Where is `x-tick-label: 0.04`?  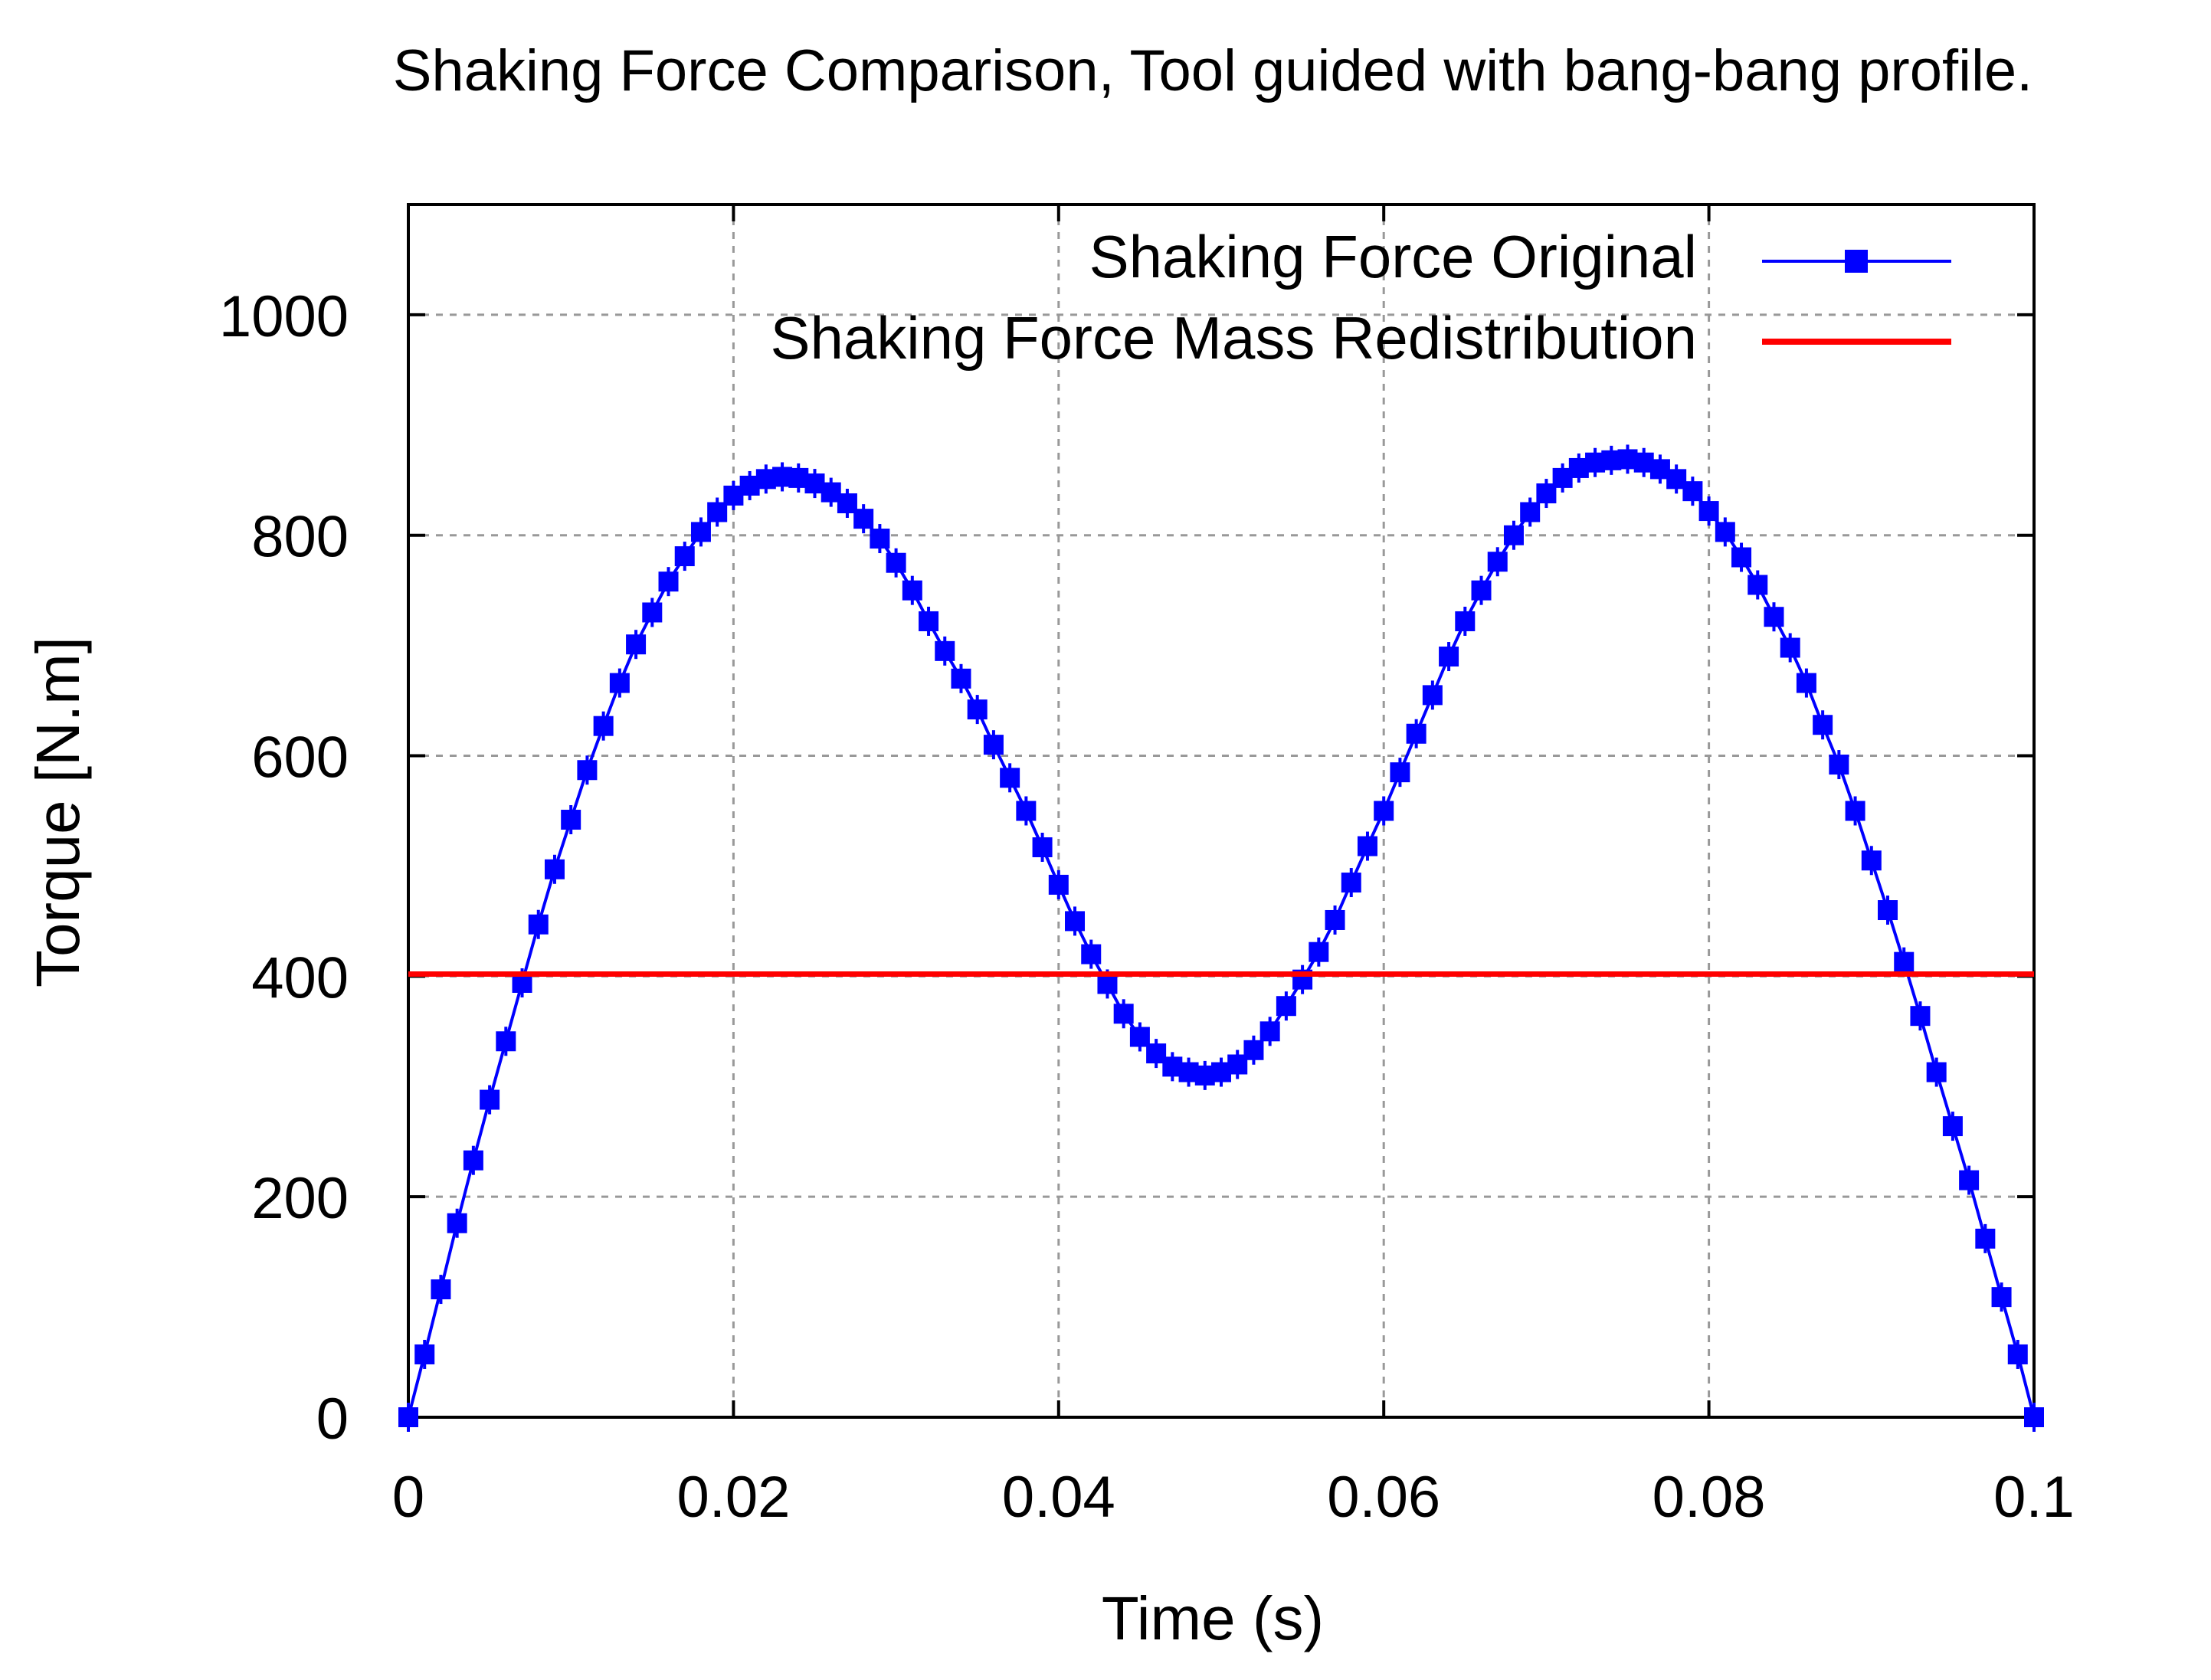 x-tick-label: 0.04 is located at coordinates (1058, 1497).